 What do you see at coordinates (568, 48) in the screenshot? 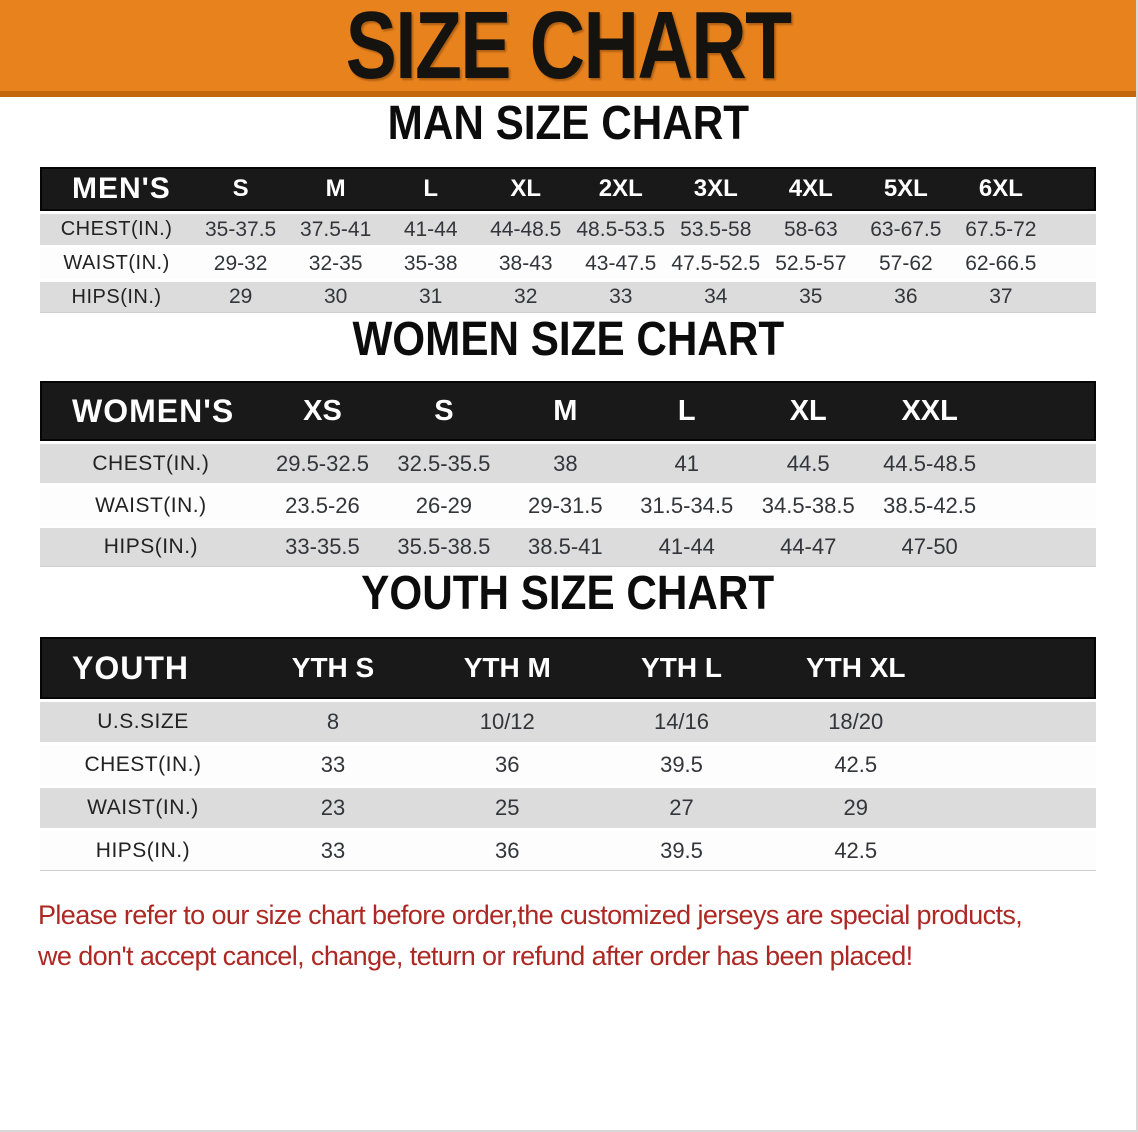
I see `size-chart-banner: SIZE CHART` at bounding box center [568, 48].